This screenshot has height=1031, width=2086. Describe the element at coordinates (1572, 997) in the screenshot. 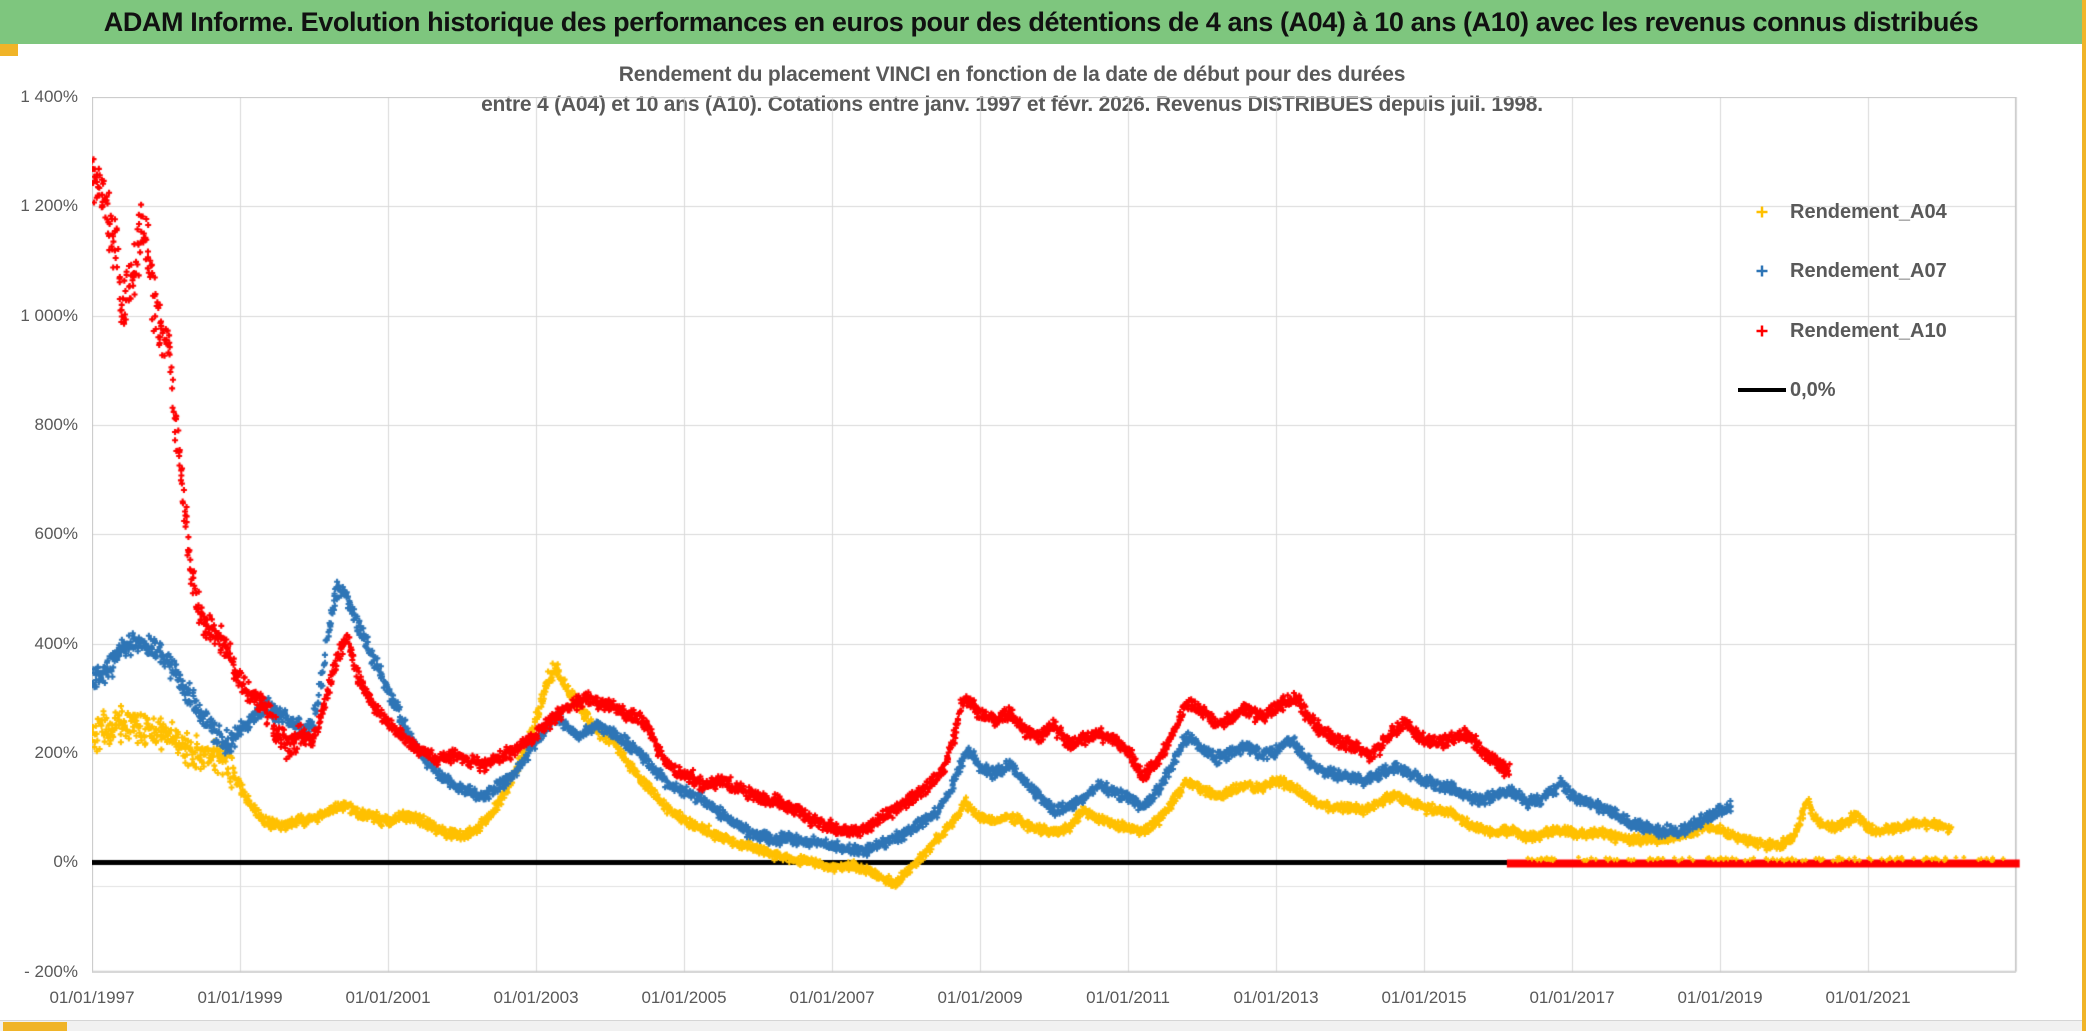

I see `x-tick-label: 01/01/2017` at that location.